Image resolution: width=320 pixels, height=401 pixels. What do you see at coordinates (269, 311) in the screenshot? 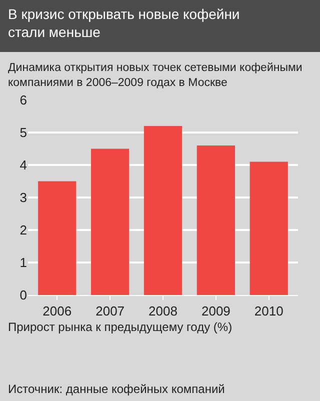
I see `x-tick-label: 2010` at bounding box center [269, 311].